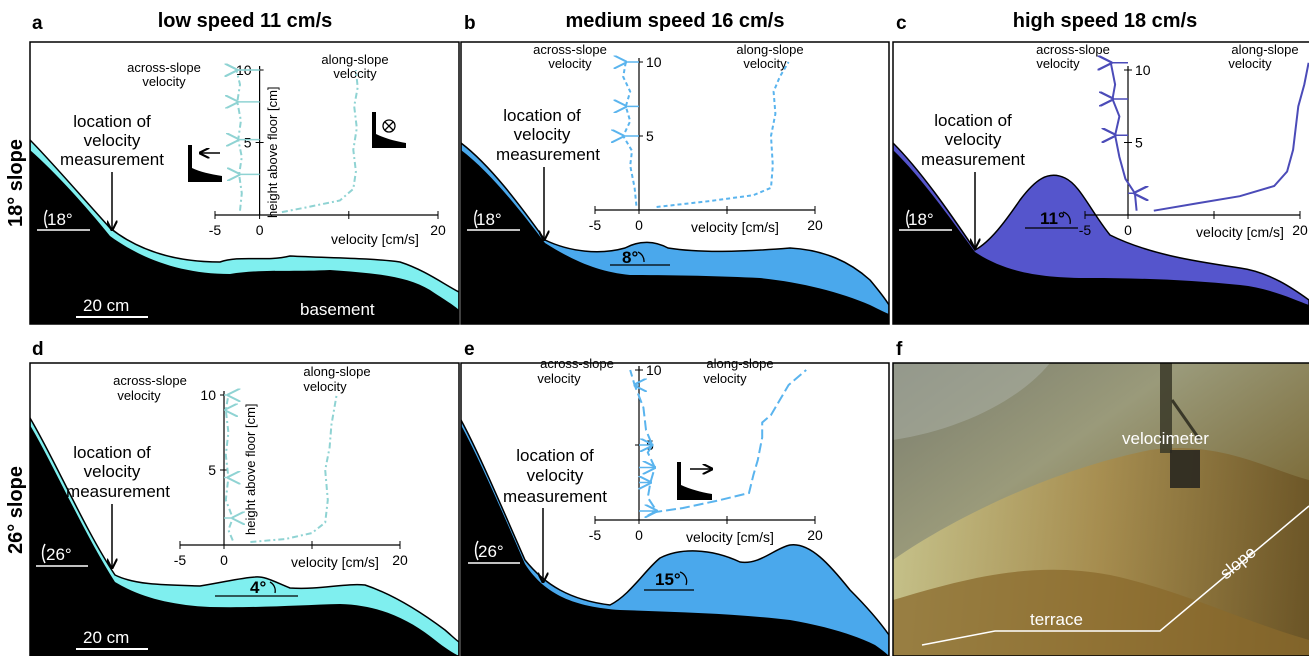 The image size is (1309, 656). What do you see at coordinates (337, 309) in the screenshot?
I see `basement-label: basement` at bounding box center [337, 309].